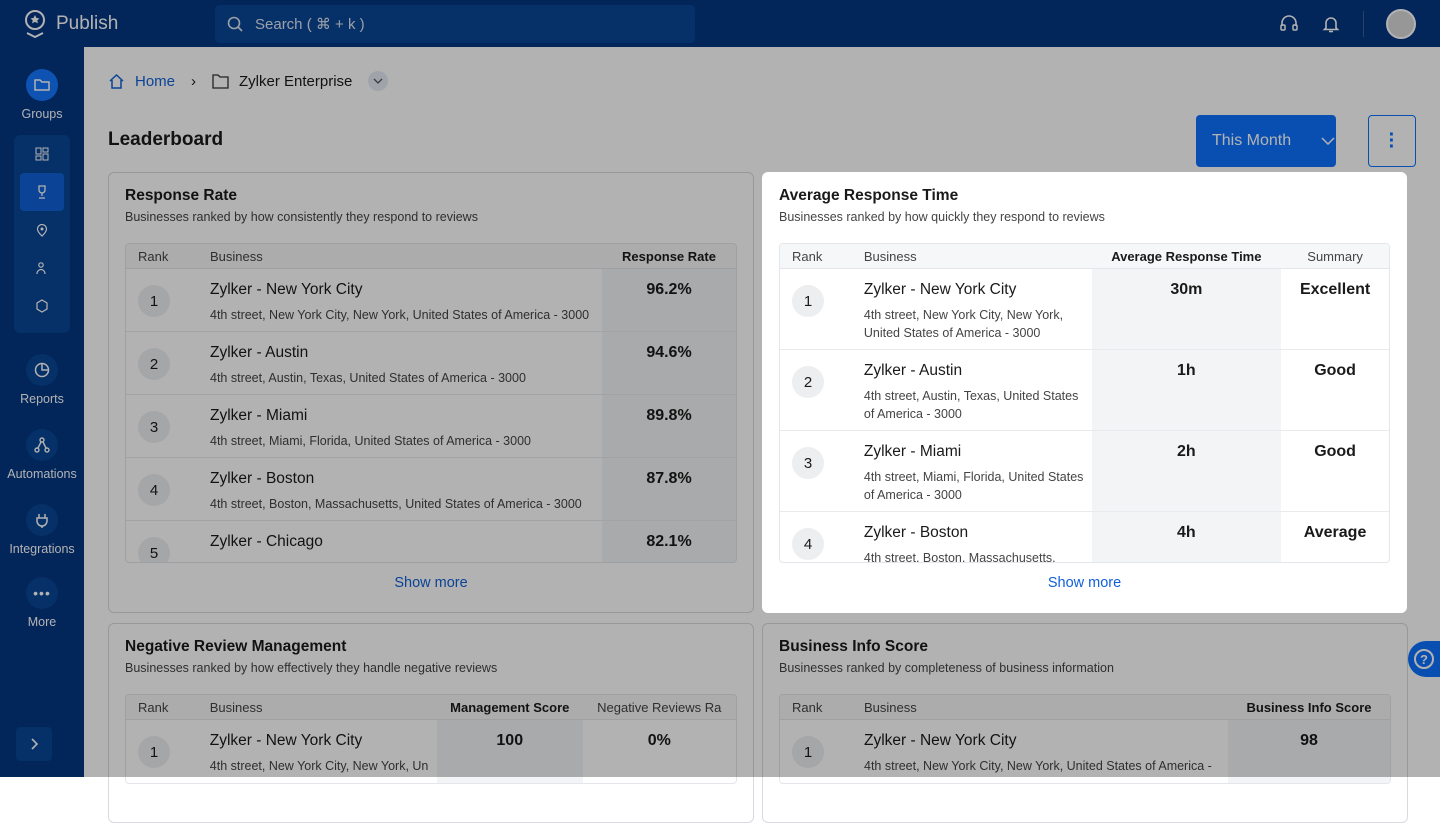 The height and width of the screenshot is (823, 1440). I want to click on business-name: Zylker - Chicago, so click(266, 541).